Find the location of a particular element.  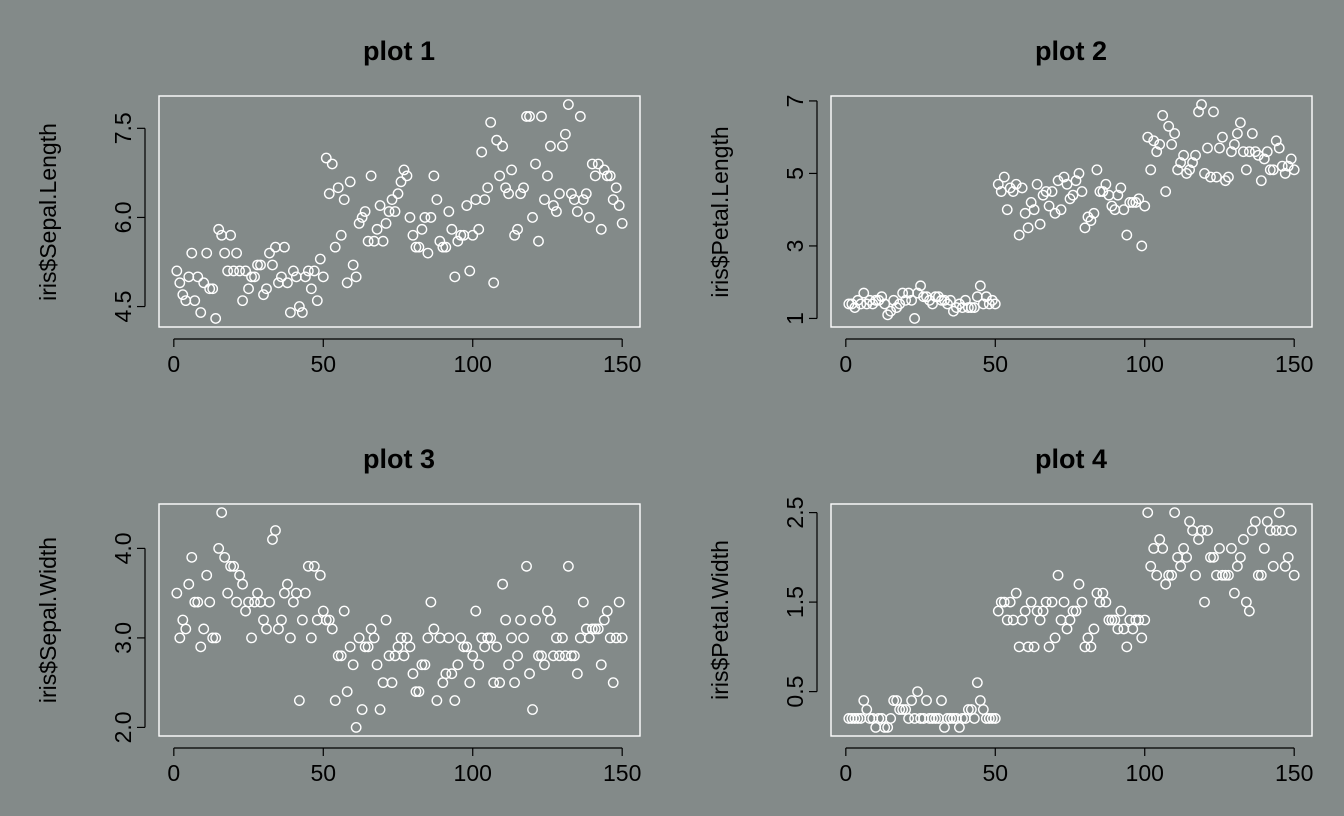

plot-area: 0 50 100 150 4.5 6.0 7.5 is located at coordinates (375, 236).